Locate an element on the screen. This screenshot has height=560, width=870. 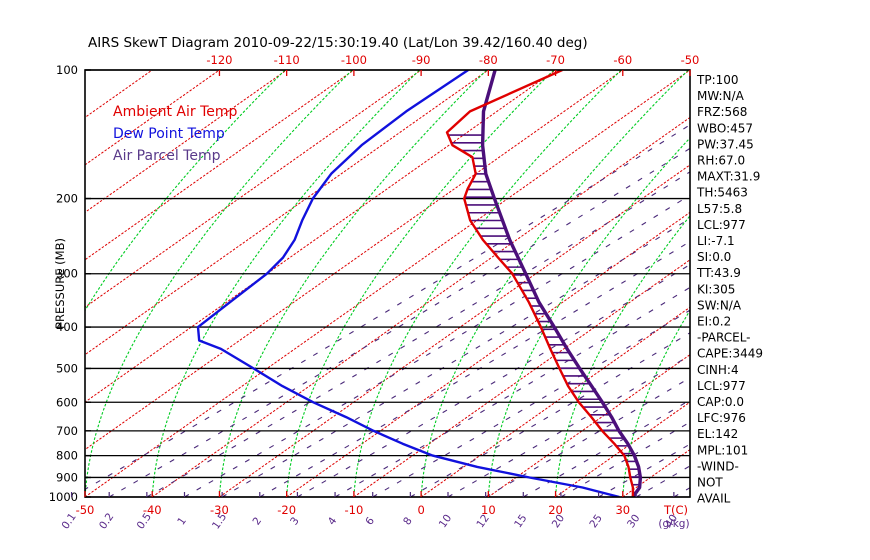
pressure-tick-label: 500 is located at coordinates (67, 368).